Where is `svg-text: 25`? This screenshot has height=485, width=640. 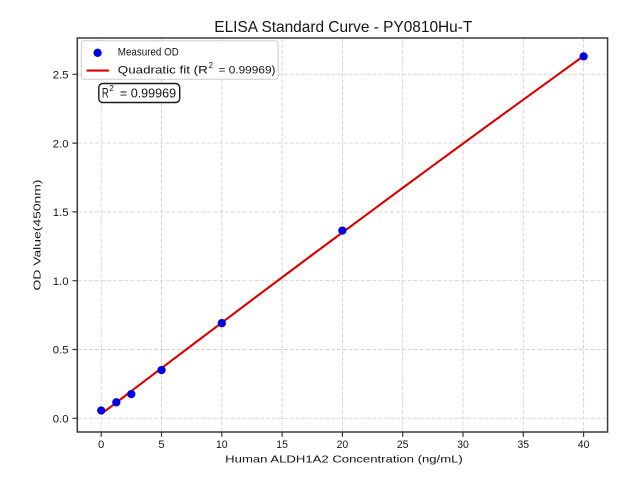 svg-text: 25 is located at coordinates (403, 445).